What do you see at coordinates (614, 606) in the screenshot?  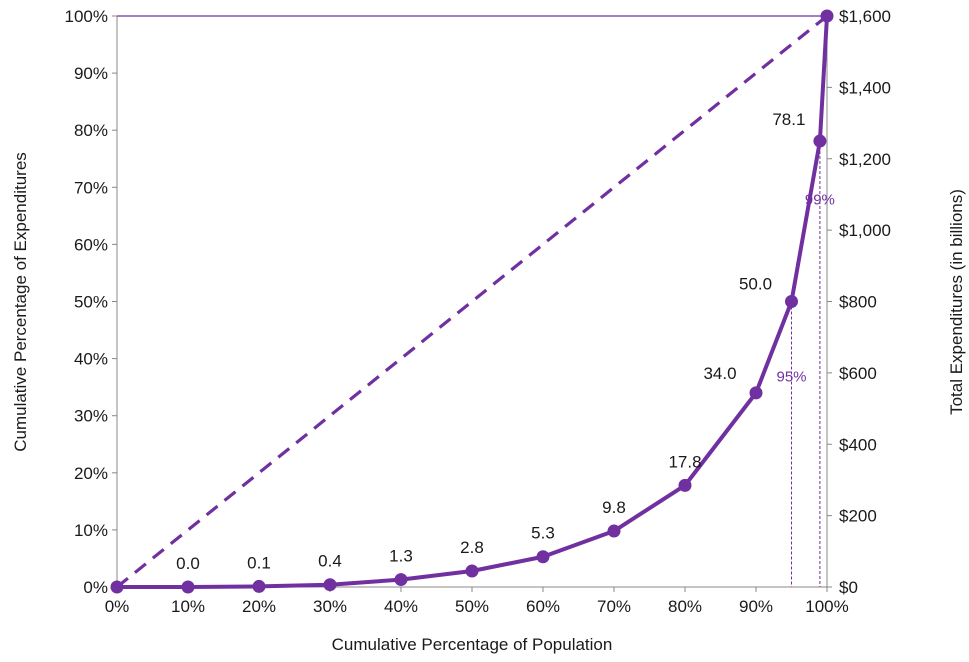 I see `x-tick-label: 70%` at bounding box center [614, 606].